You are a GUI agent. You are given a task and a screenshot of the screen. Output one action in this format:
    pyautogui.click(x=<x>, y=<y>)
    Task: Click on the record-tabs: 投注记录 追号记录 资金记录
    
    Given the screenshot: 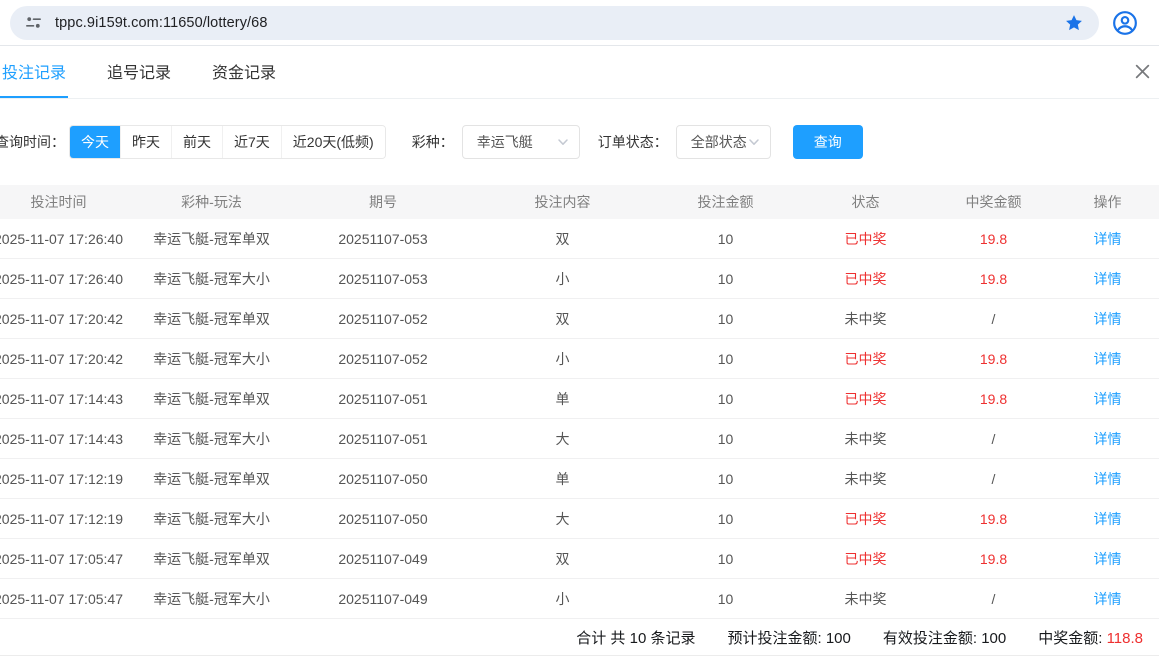 What is the action you would take?
    pyautogui.click(x=579, y=72)
    